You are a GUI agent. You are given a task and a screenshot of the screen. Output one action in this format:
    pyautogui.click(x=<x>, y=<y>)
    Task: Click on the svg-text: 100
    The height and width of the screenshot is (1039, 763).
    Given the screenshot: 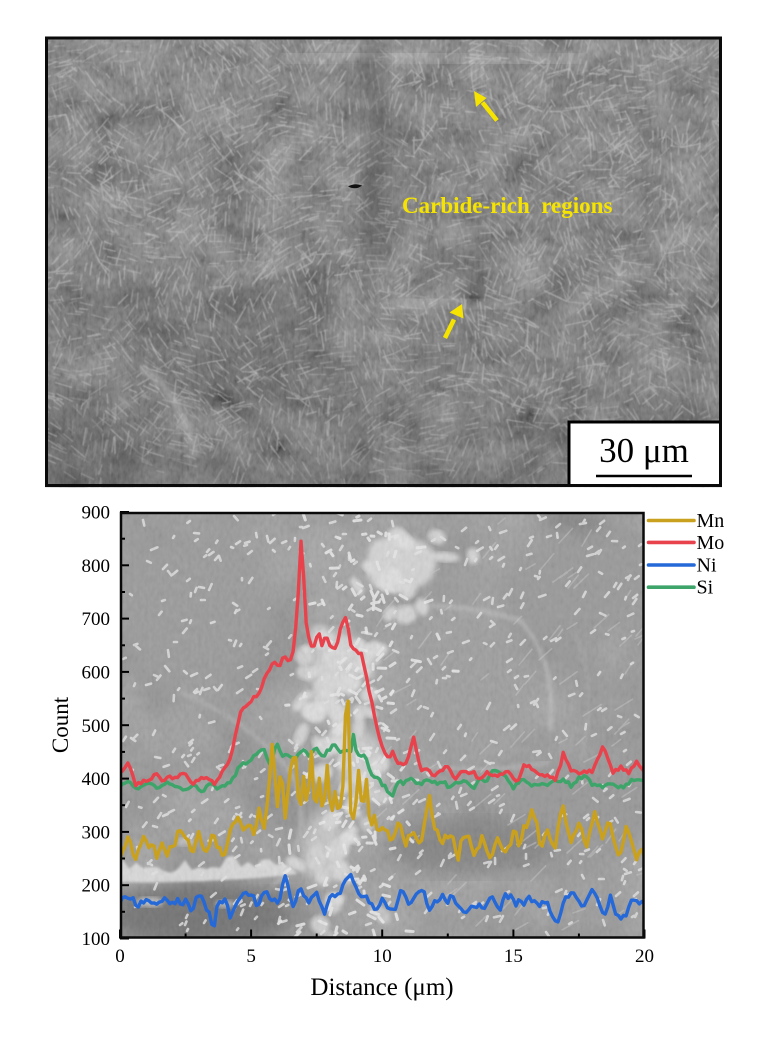 What is the action you would take?
    pyautogui.click(x=96, y=939)
    